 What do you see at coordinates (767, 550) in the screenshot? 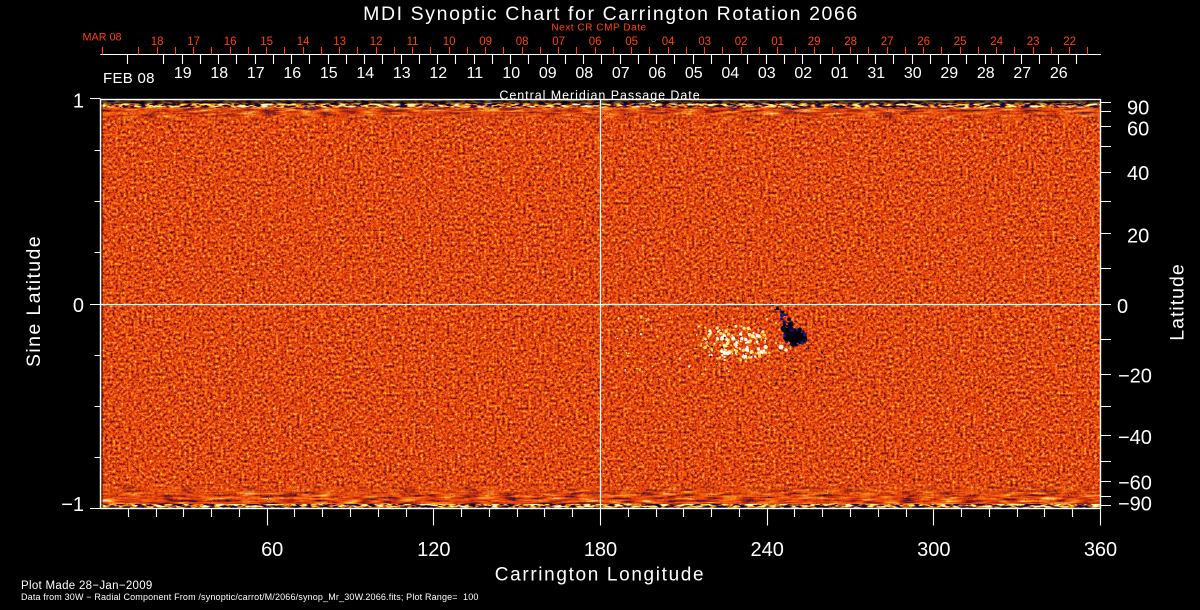
I see `svg-text: 240` at bounding box center [767, 550].